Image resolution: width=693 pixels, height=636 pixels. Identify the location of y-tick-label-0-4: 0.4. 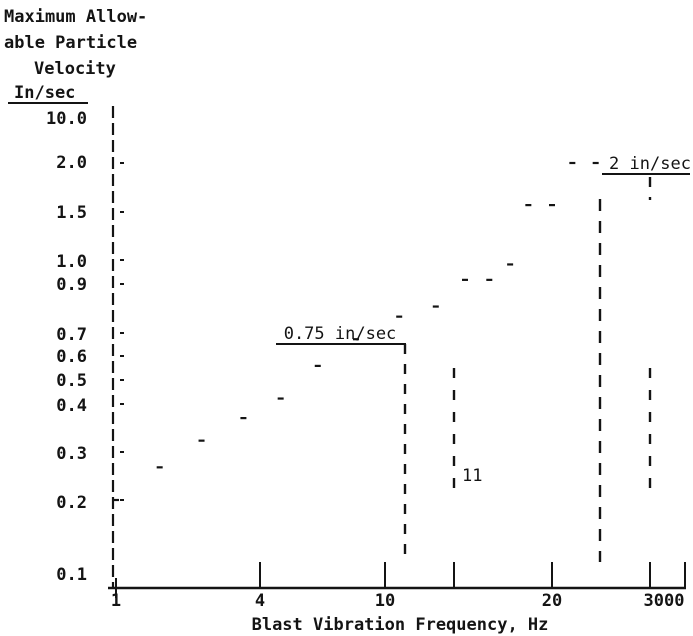
(71, 406).